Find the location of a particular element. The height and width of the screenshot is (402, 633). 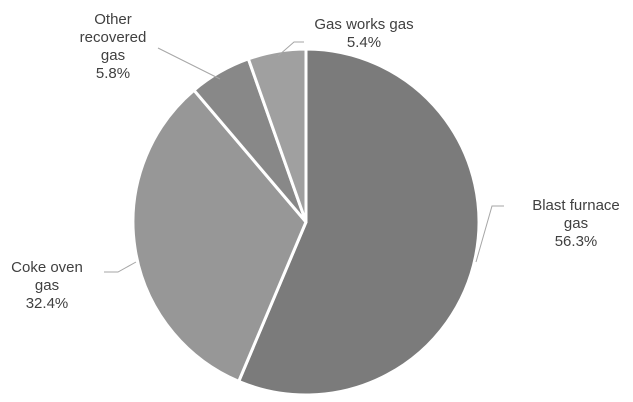

slice-value-label: 5.8% is located at coordinates (113, 73).